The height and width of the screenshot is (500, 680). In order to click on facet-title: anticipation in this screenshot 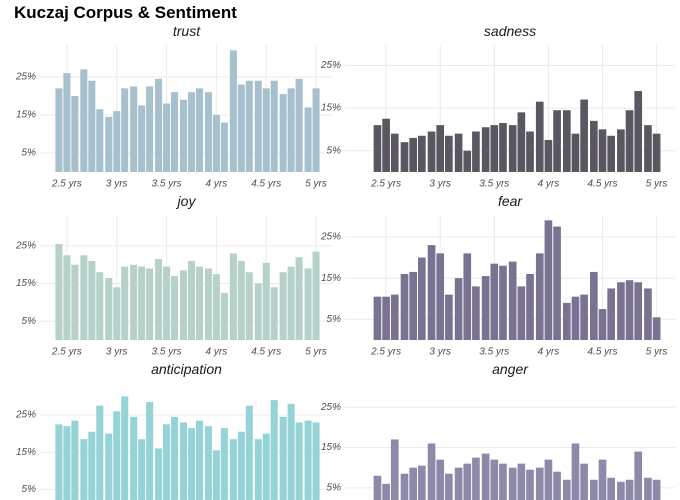, I will do `click(186, 369)`.